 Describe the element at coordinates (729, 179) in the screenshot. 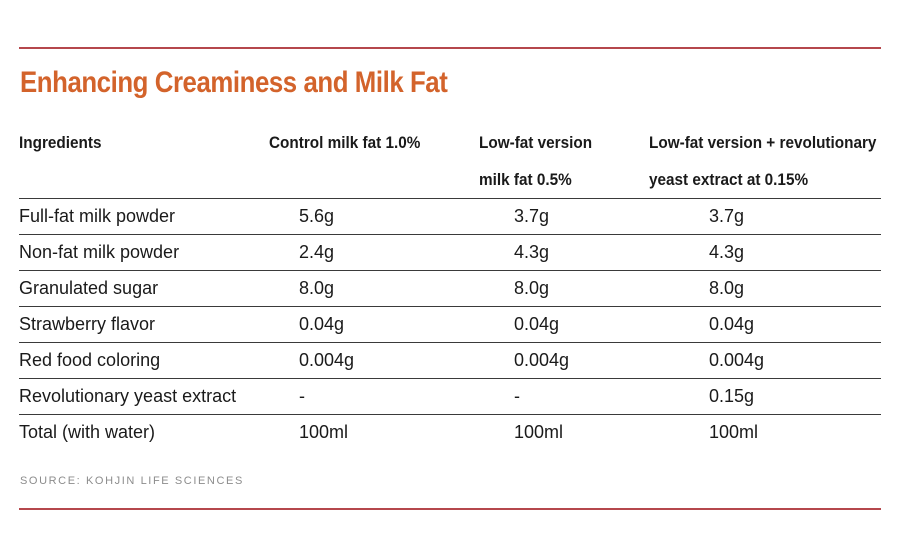

I see `header-low-fat-yeast-line-2: yeast extract at 0.15%` at that location.